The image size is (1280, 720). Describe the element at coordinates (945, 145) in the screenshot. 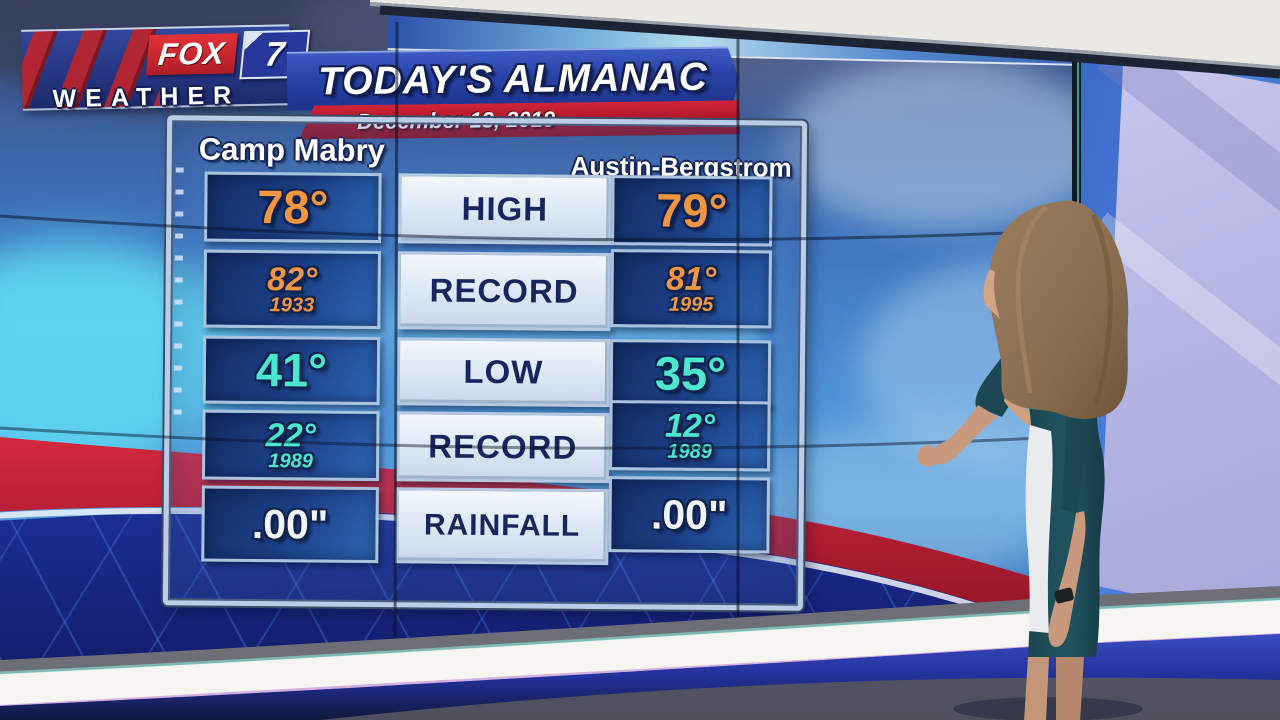

I see `cloud` at that location.